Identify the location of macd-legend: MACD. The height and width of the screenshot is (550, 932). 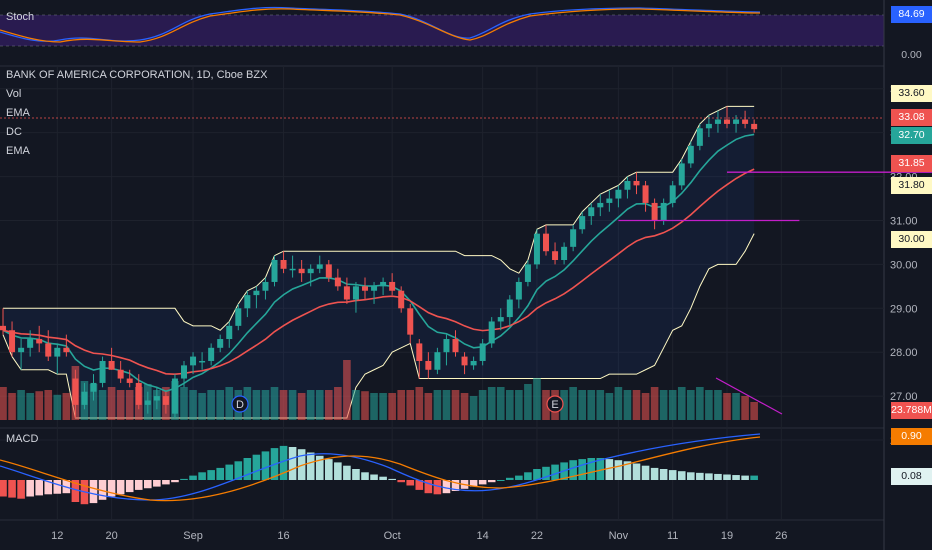
(22, 439).